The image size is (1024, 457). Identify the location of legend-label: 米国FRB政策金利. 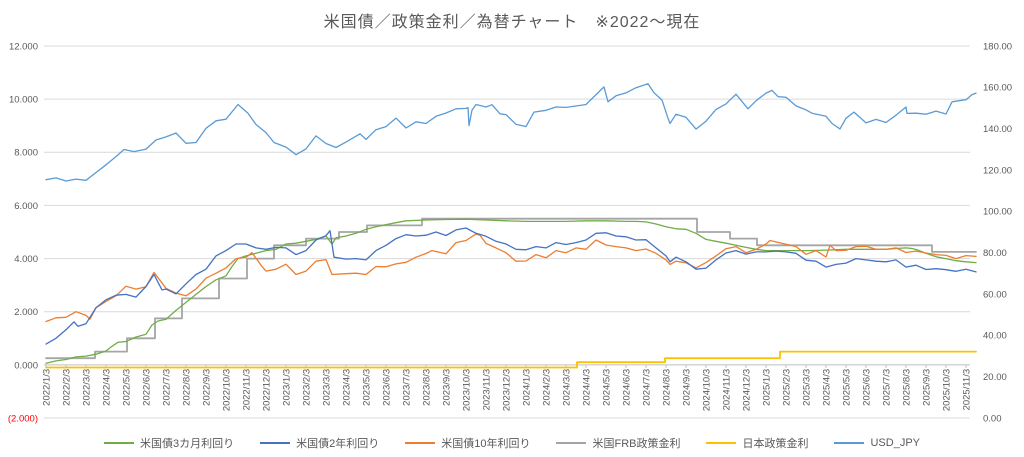
(636, 444).